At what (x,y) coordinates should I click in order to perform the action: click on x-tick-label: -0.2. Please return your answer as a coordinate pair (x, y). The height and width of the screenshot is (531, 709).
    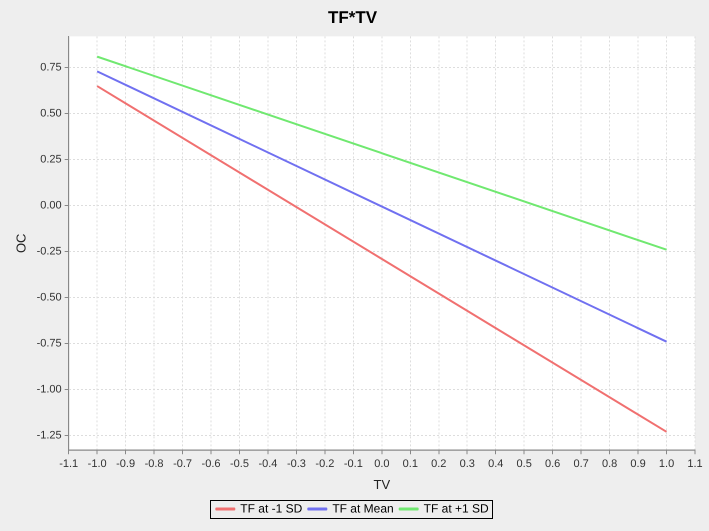
    Looking at the image, I should click on (324, 464).